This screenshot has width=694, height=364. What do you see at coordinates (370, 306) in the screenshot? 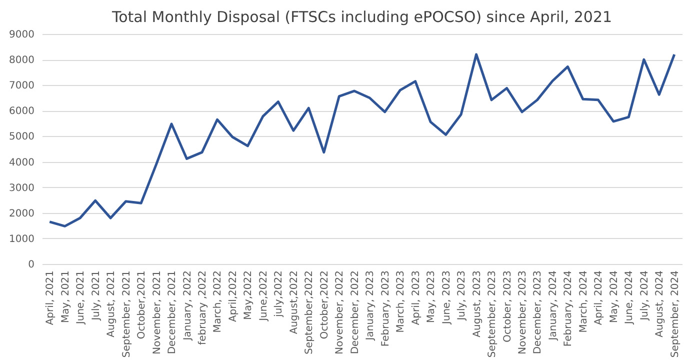
I see `x-tick-label: January, 2023` at bounding box center [370, 306].